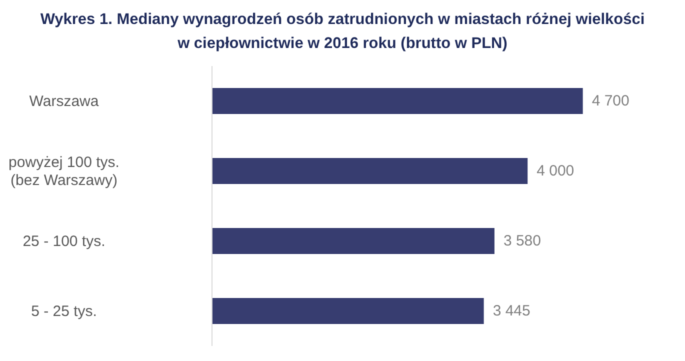 Image resolution: width=685 pixels, height=361 pixels. Describe the element at coordinates (555, 171) in the screenshot. I see `data-label: 4 000` at that location.